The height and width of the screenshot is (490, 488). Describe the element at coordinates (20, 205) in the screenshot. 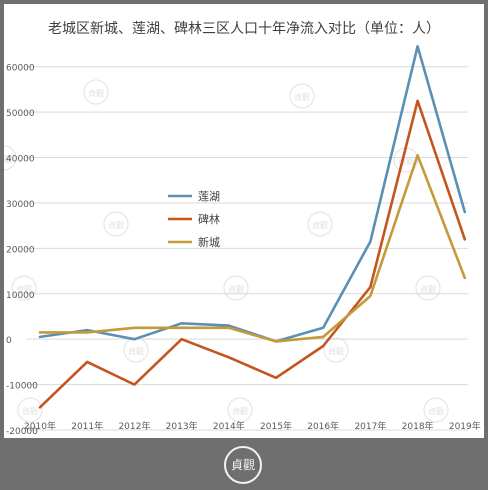

I see `y-tick-label: 30000` at that location.